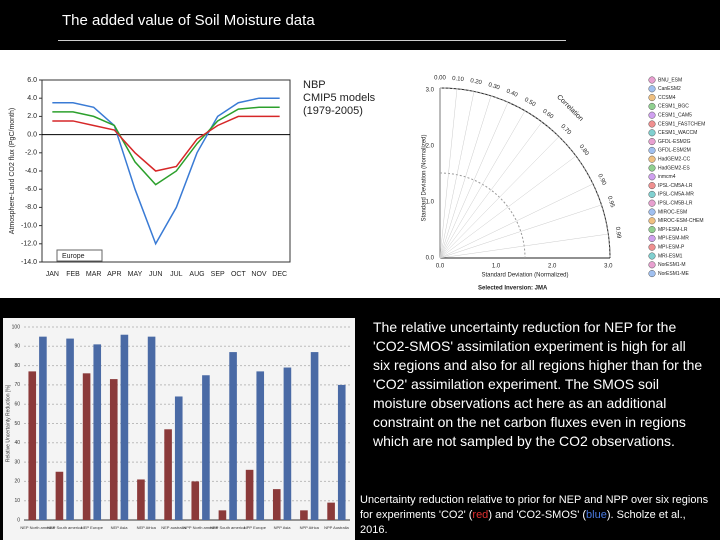 The width and height of the screenshot is (720, 540). I want to click on std-label: 1.0, so click(430, 202).